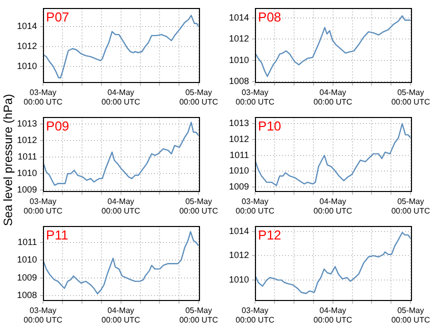 Image resolution: width=434 pixels, height=327 pixels. What do you see at coordinates (8, 160) in the screenshot?
I see `y-axis-title: Sea level pressure (hPa)` at bounding box center [8, 160].